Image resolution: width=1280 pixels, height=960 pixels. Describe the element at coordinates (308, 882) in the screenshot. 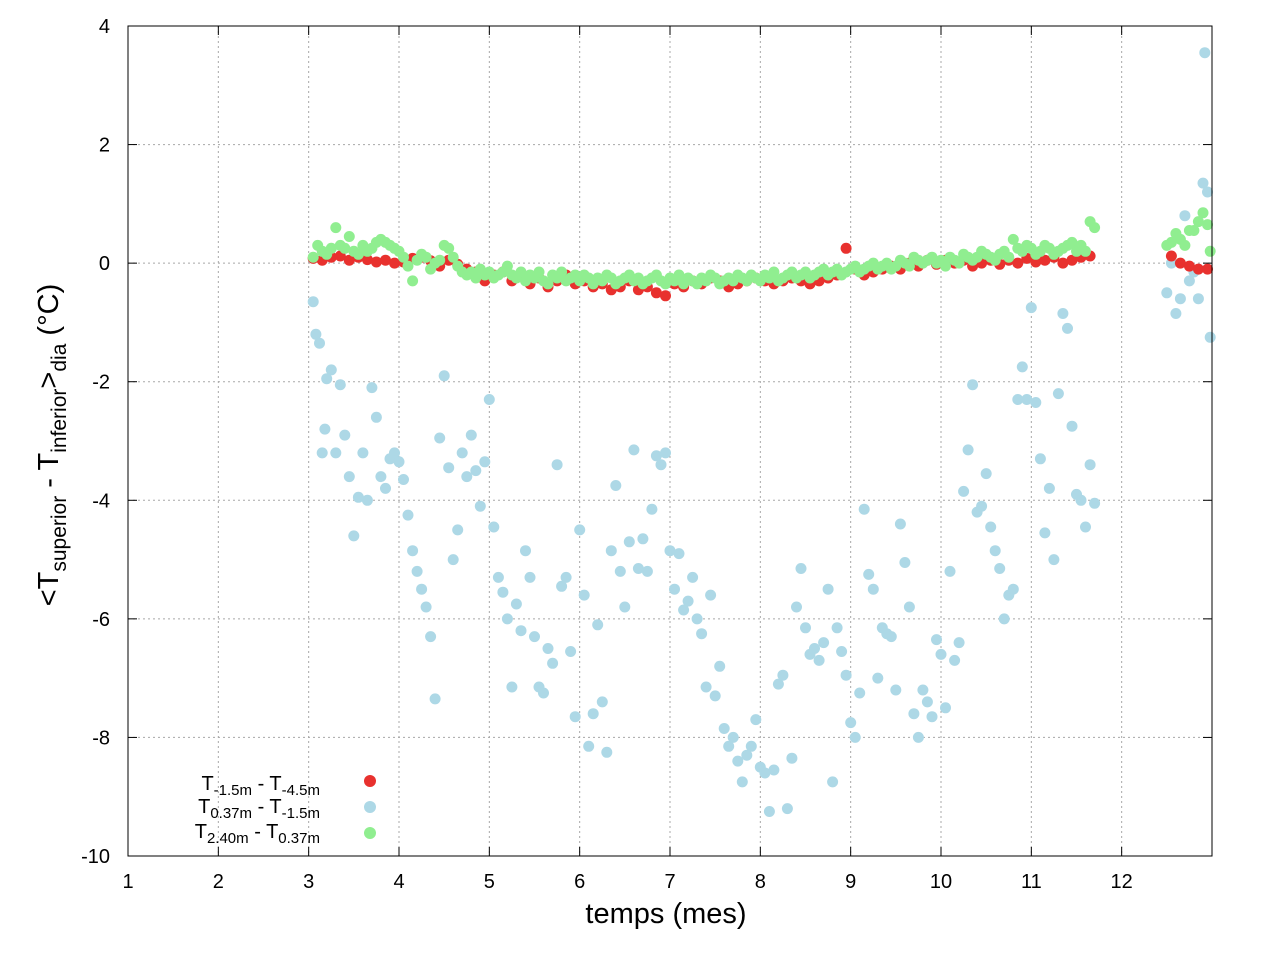

I see `x-tick-label: 3` at that location.